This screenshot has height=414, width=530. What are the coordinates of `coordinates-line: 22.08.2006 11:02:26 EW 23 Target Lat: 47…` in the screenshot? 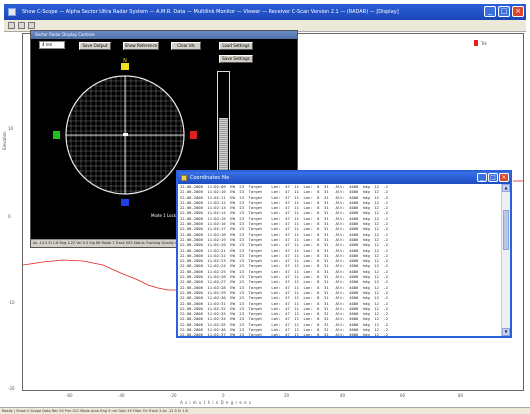 It's located at (284, 277).